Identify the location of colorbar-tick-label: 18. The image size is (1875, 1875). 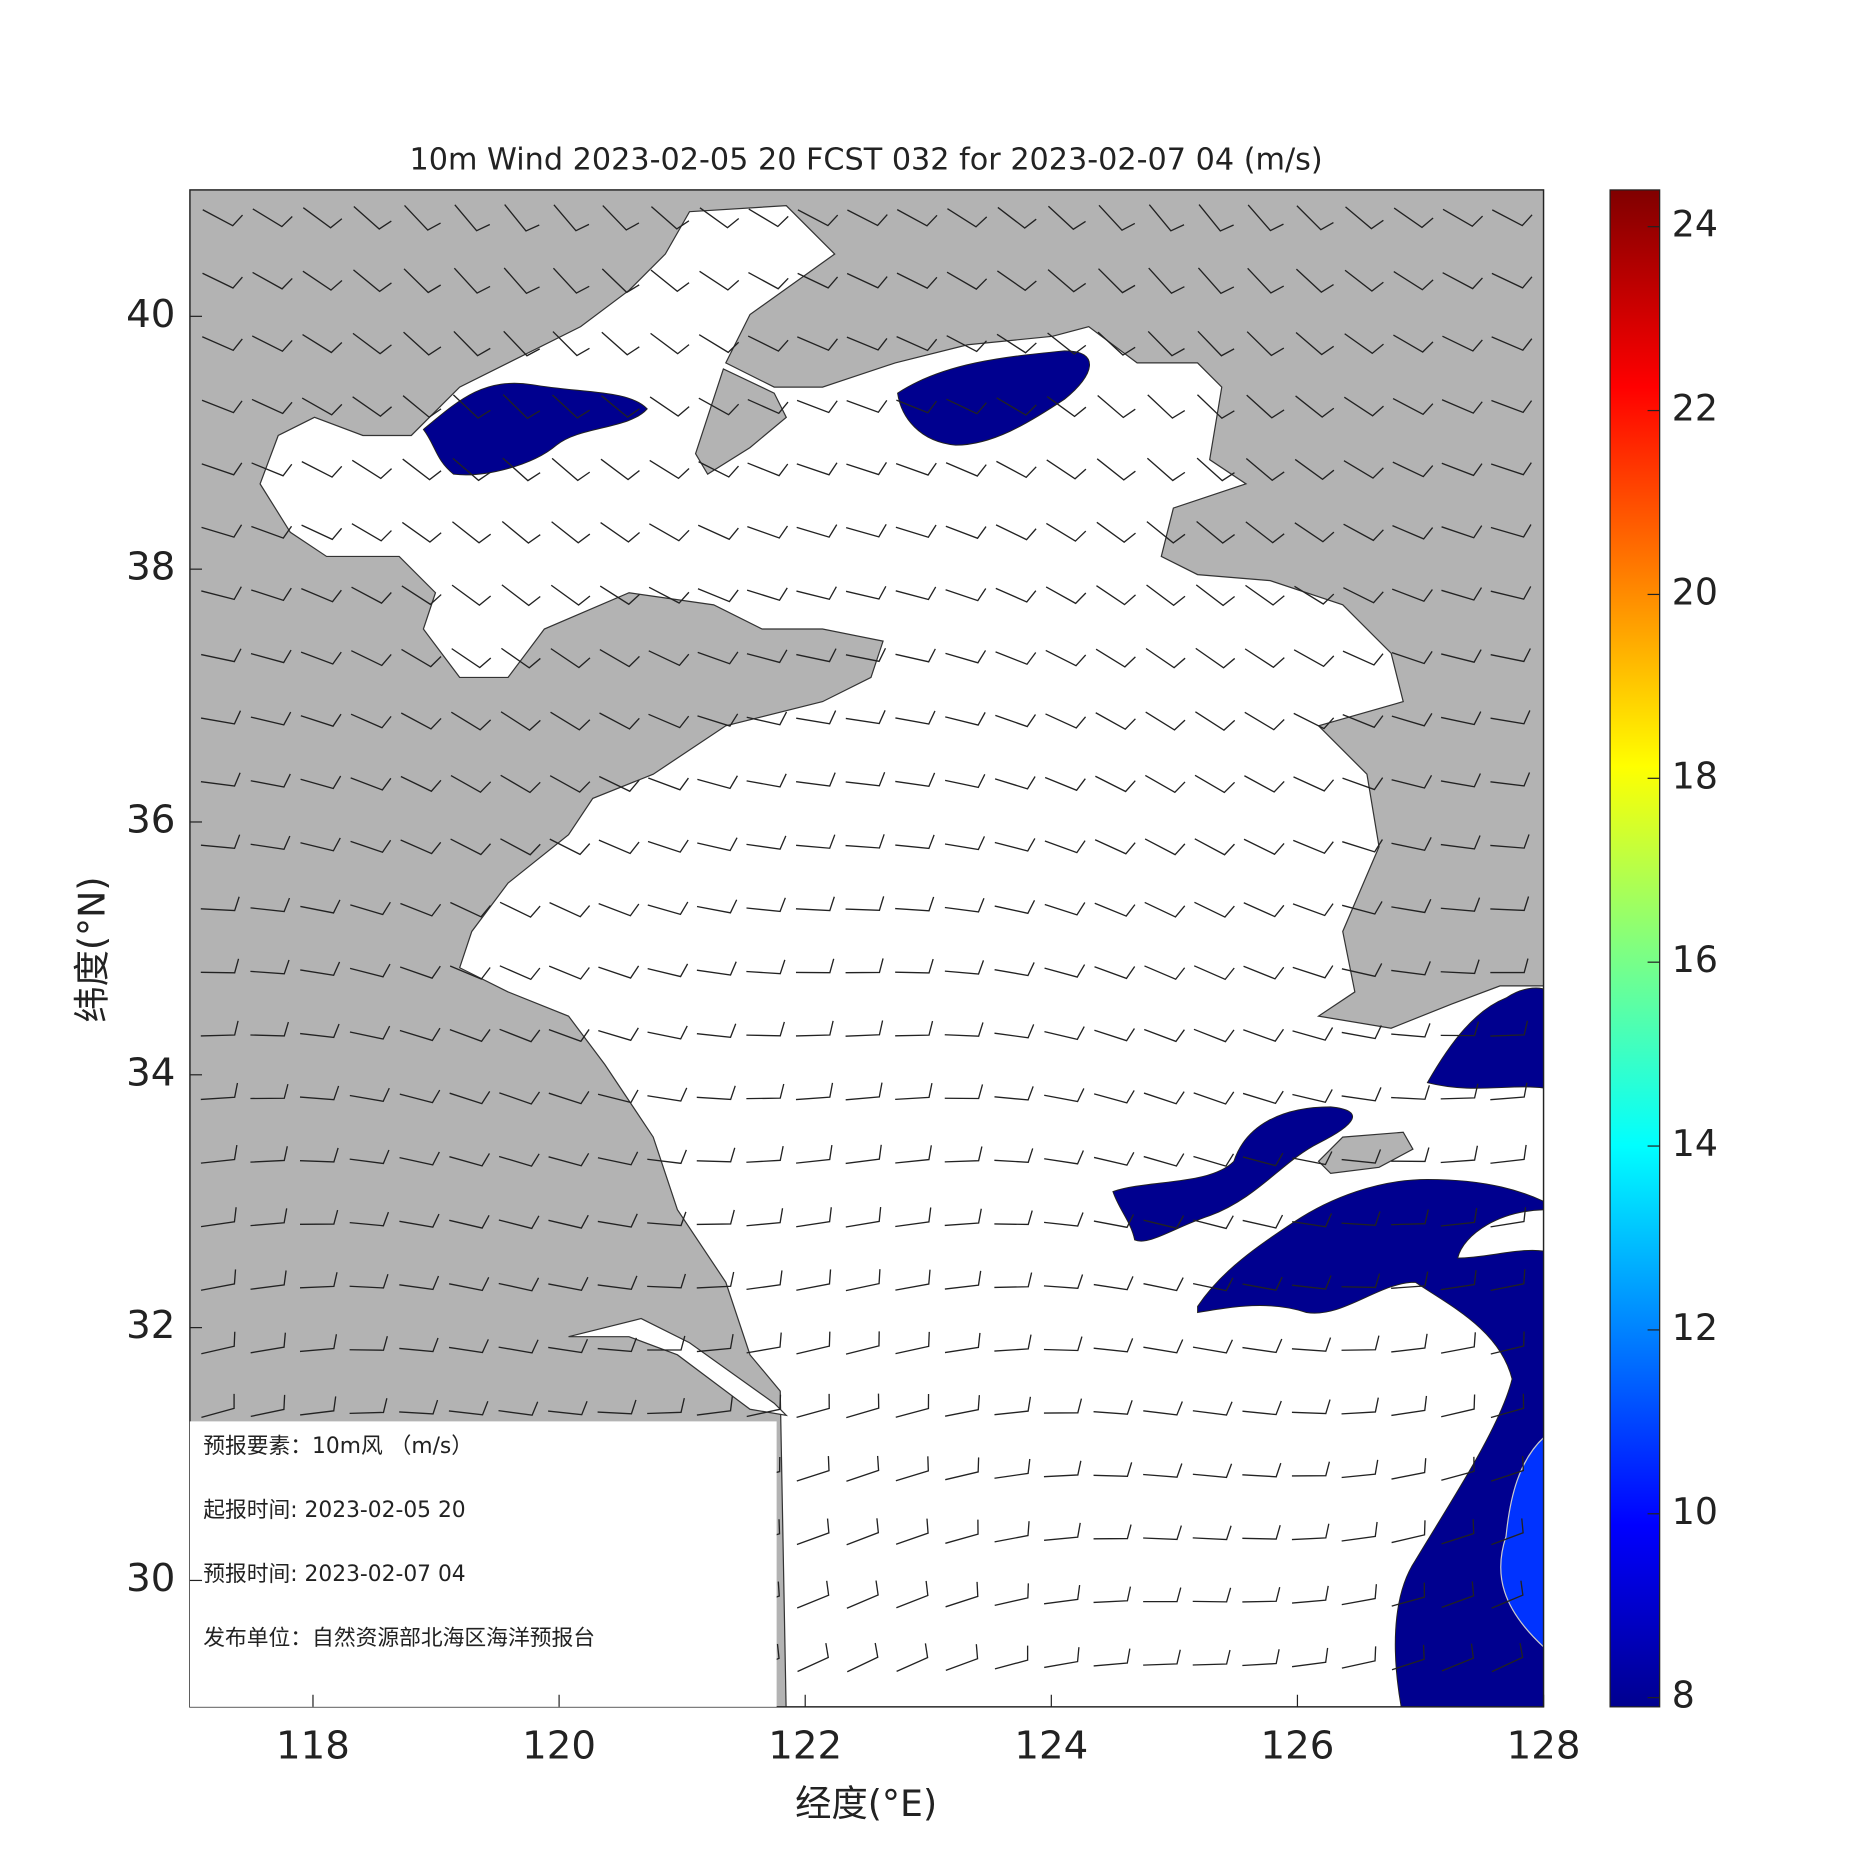
(1695, 775).